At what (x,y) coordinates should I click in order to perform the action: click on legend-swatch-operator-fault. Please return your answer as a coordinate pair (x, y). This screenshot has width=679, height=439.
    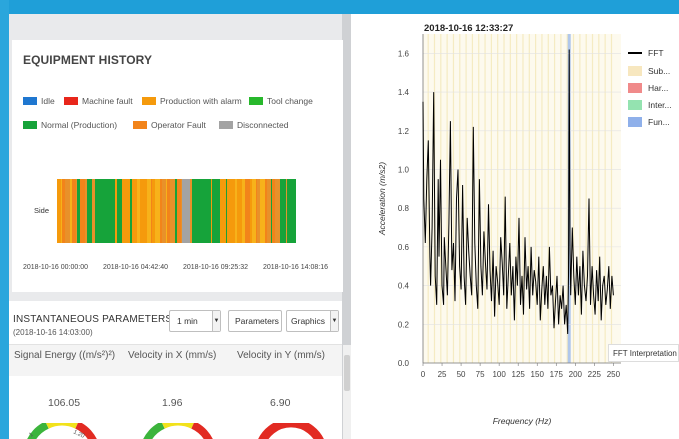
    Looking at the image, I should click on (140, 125).